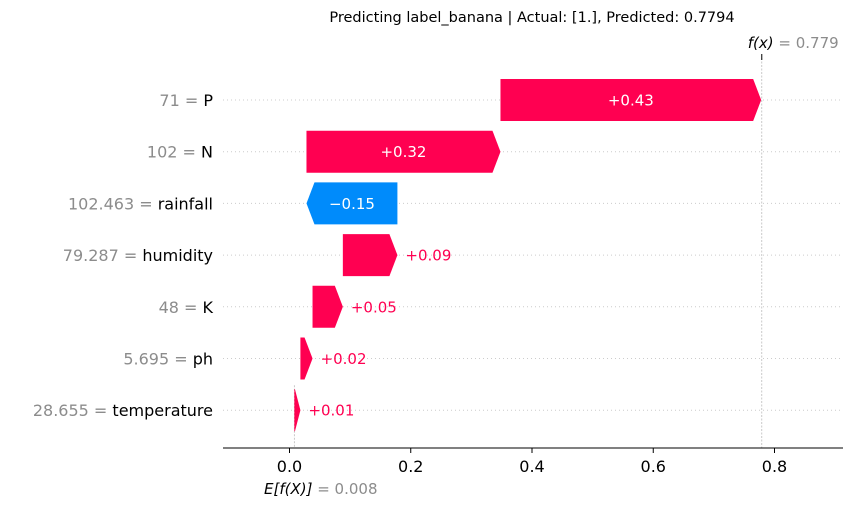  What do you see at coordinates (531, 466) in the screenshot?
I see `x-tick-label: 0.4` at bounding box center [531, 466].